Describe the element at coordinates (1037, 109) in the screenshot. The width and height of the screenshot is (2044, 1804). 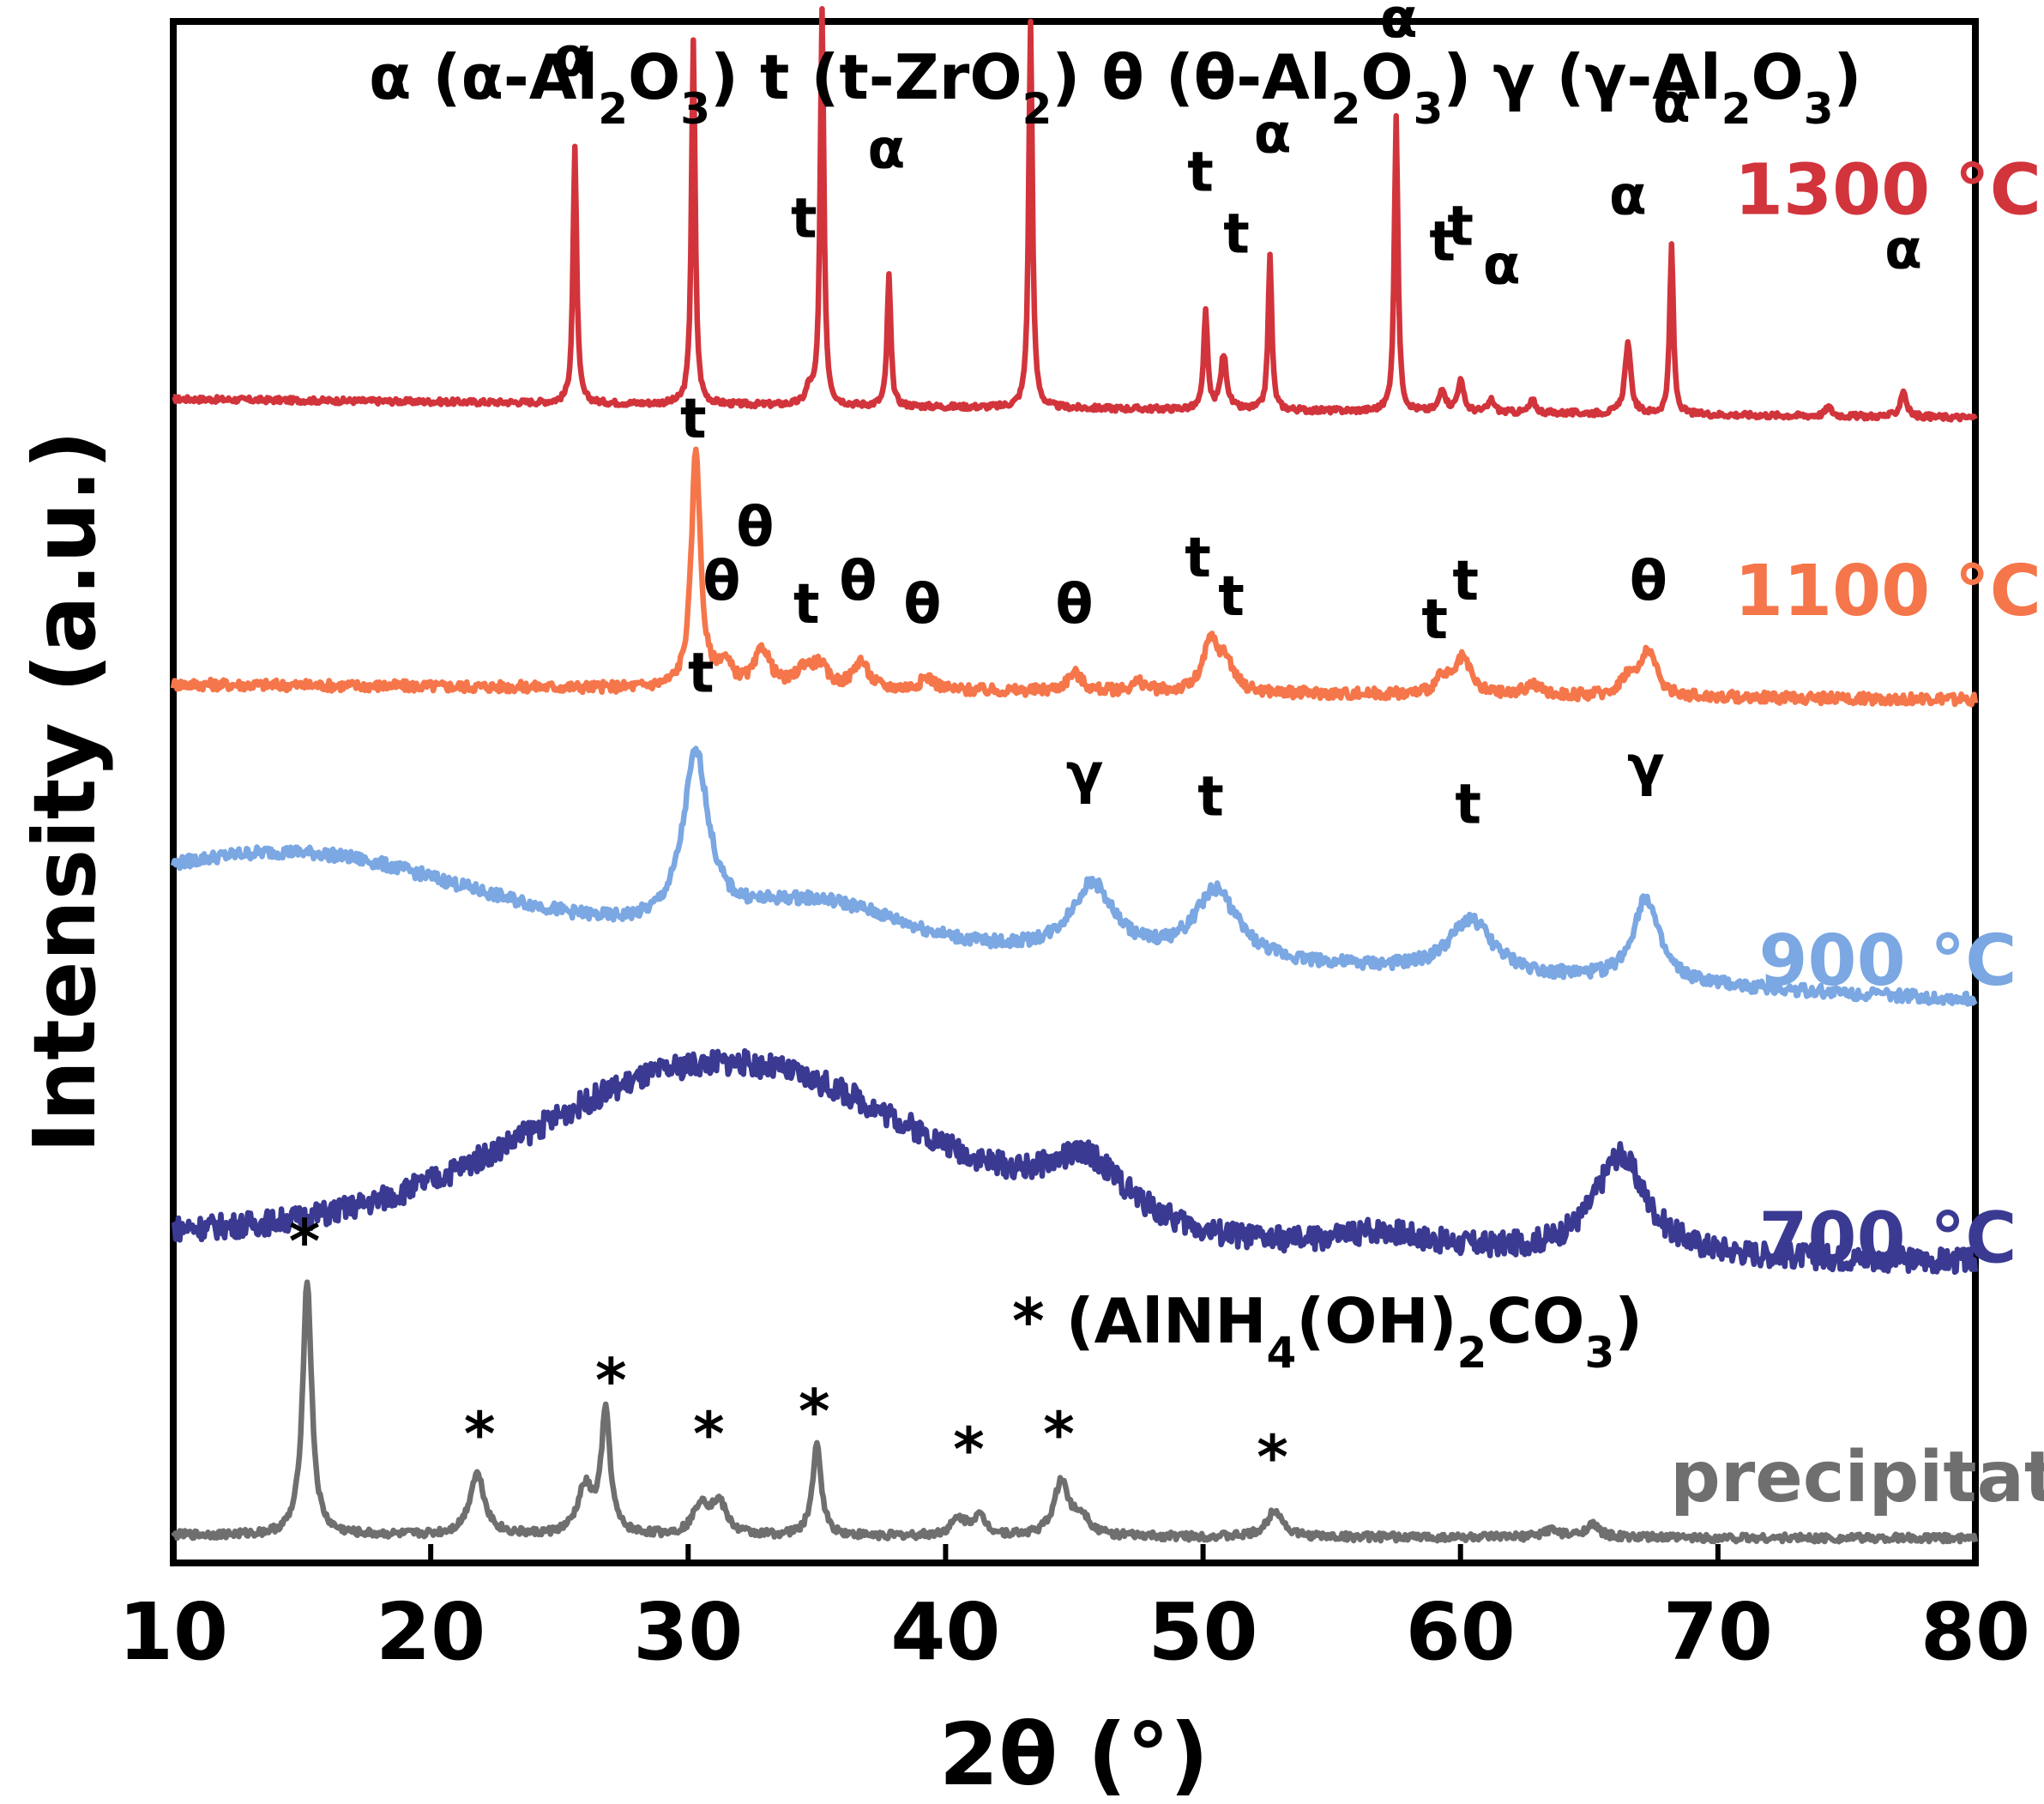
I see `phase-legend-1-sub1: 2` at that location.